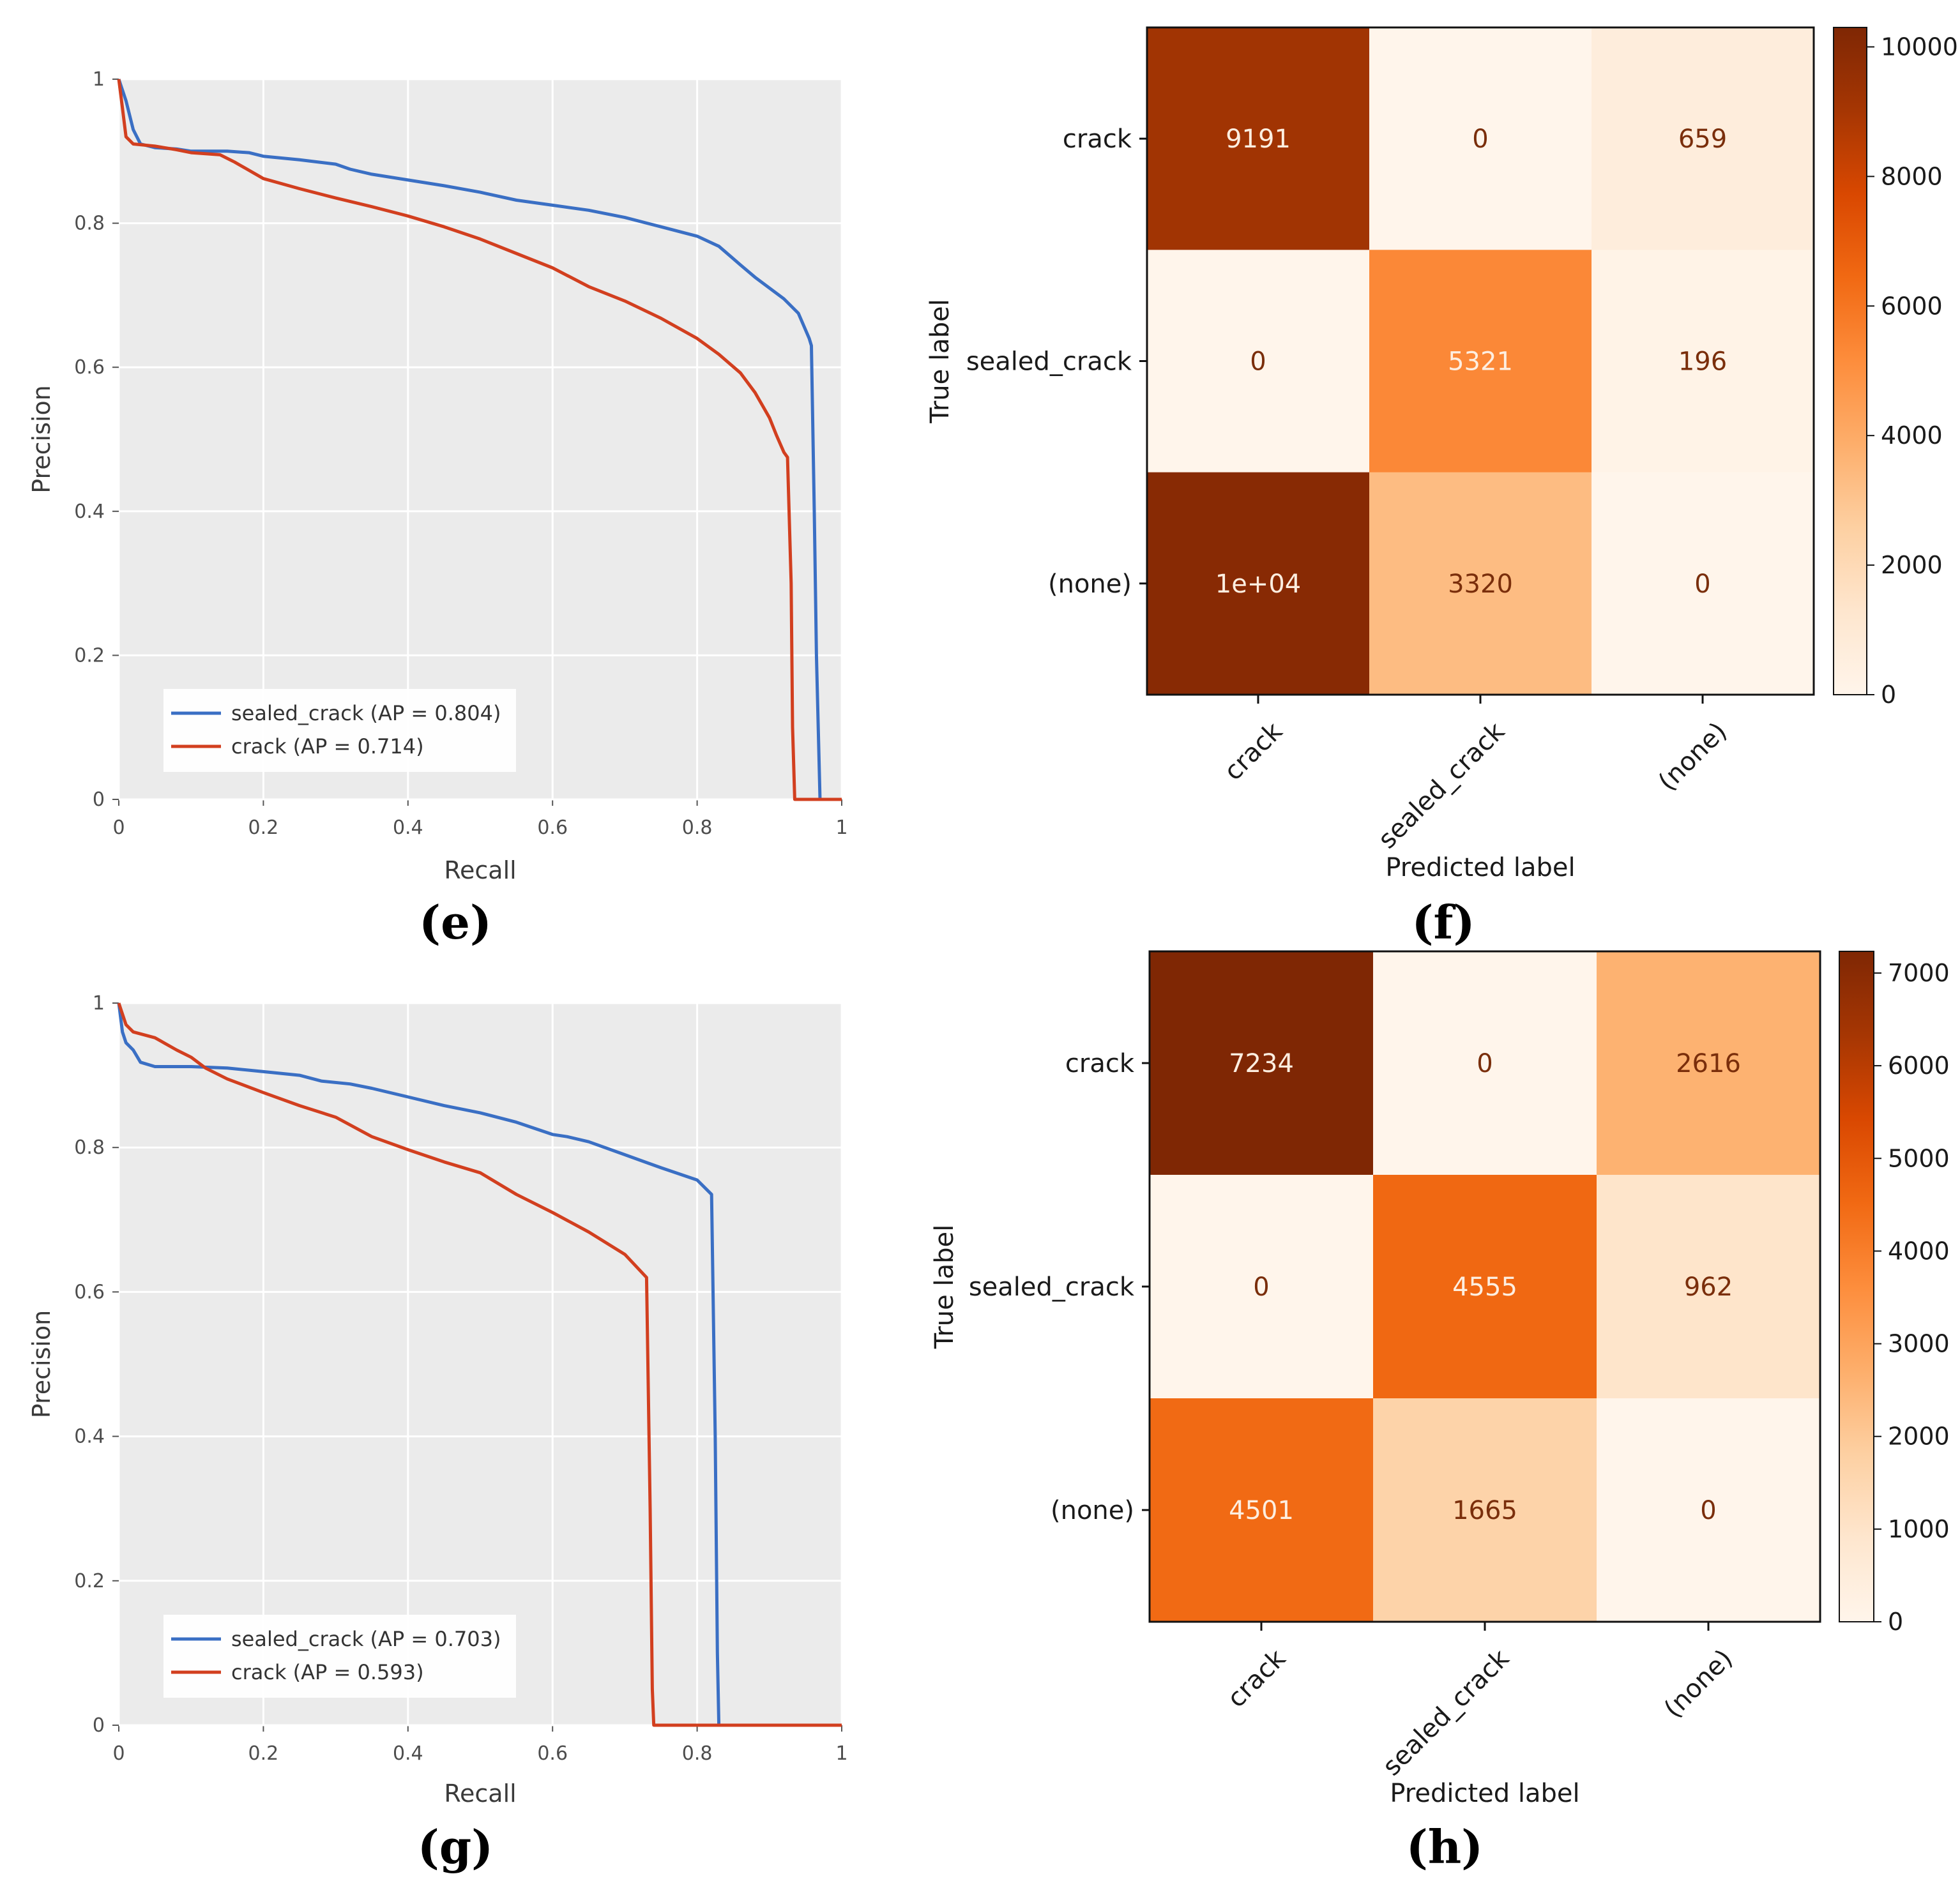 The image size is (1960, 1881). Describe the element at coordinates (552, 828) in the screenshot. I see `x-tick-label: 0.6` at that location.